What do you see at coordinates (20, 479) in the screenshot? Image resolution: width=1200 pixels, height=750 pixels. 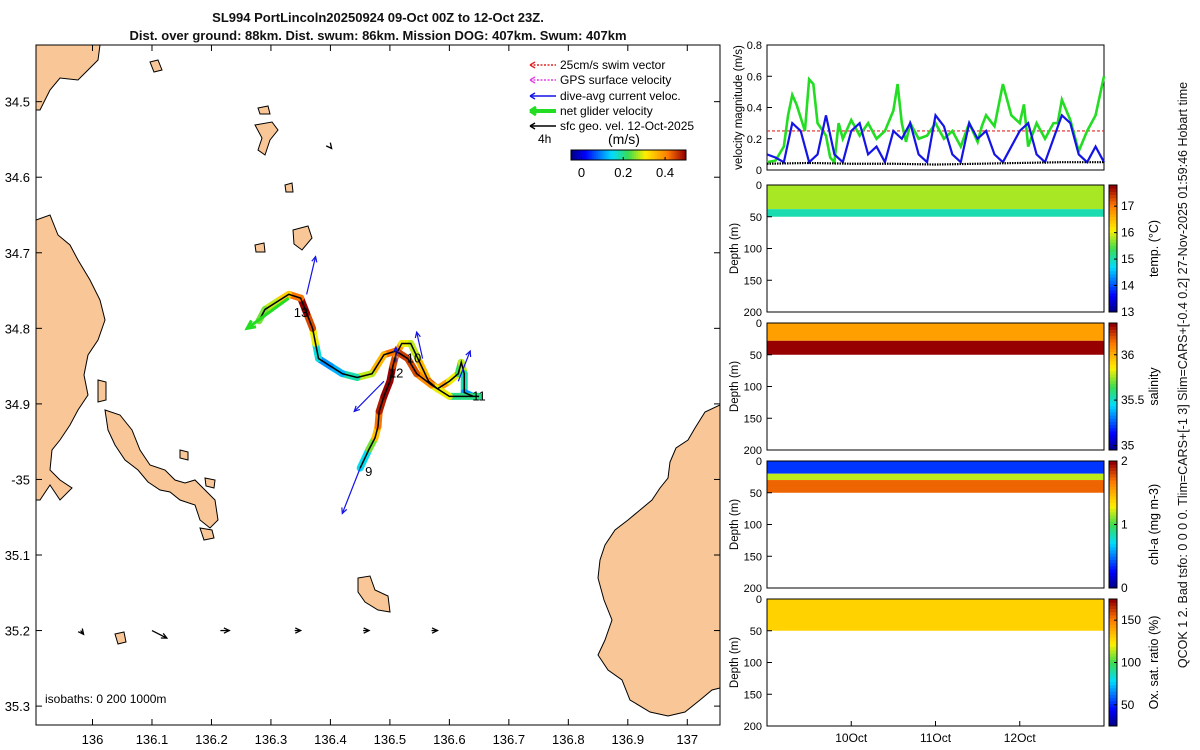 I see `map-y-tick-label: -35` at bounding box center [20, 479].